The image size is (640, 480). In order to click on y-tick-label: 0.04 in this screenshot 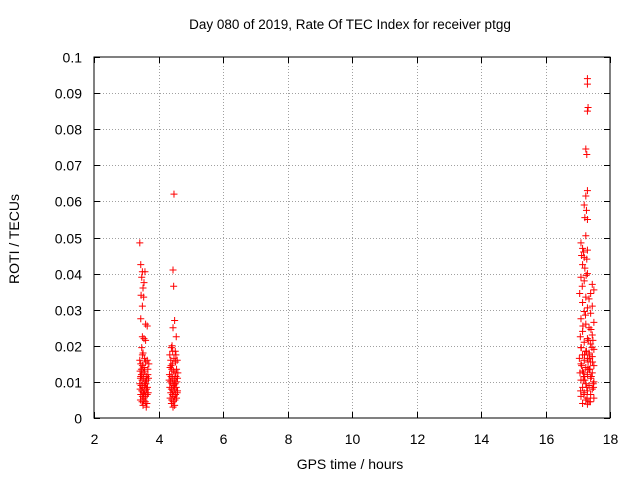, I will do `click(68, 275)`.